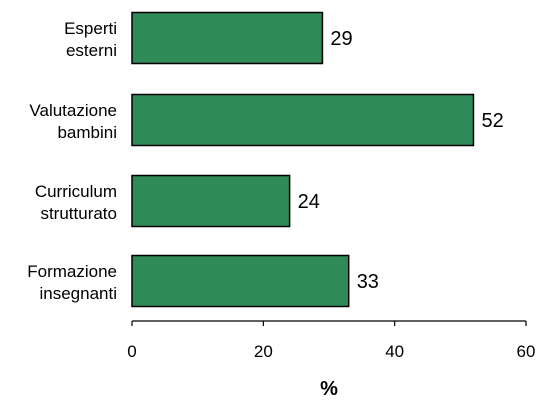 This screenshot has height=402, width=539. What do you see at coordinates (78, 213) in the screenshot?
I see `category-label-2-line-1: strutturato` at bounding box center [78, 213].